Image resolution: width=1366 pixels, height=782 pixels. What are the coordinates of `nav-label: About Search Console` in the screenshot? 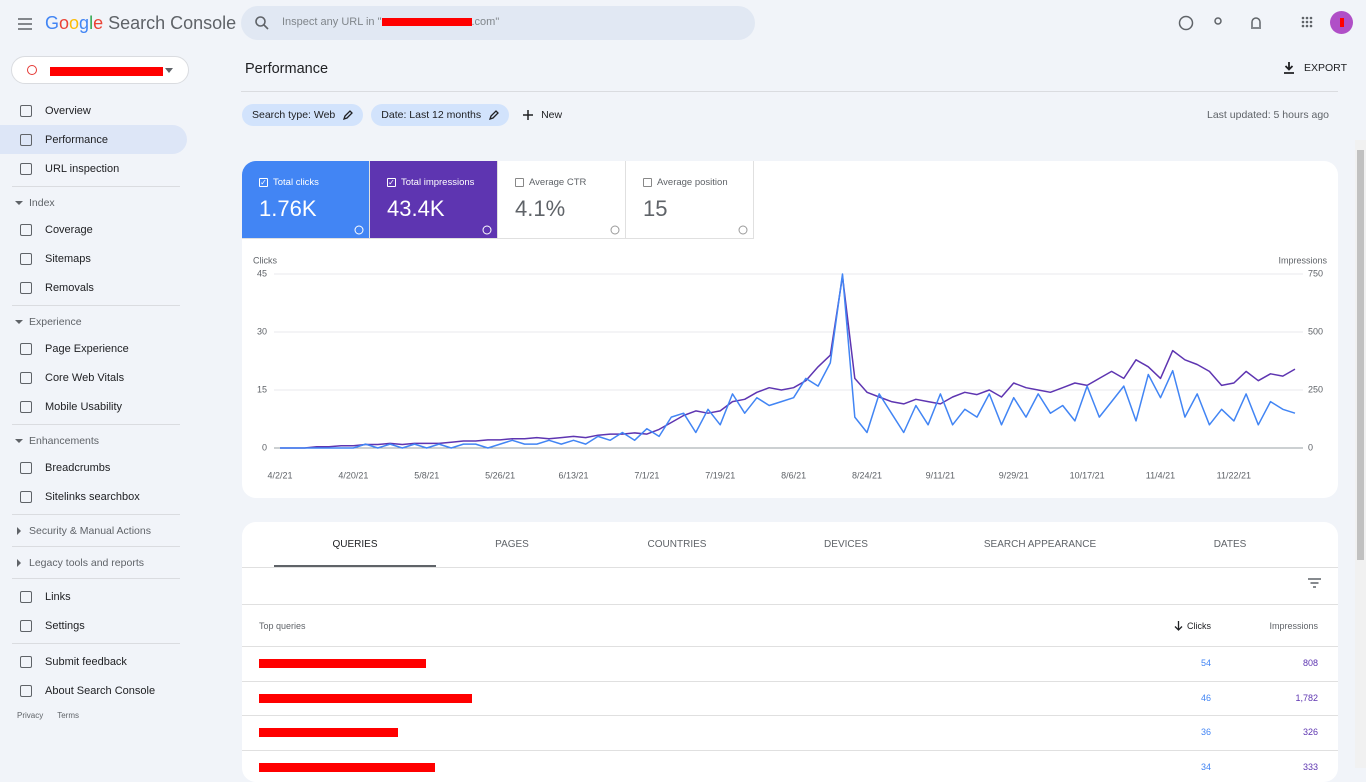 It's located at (100, 690).